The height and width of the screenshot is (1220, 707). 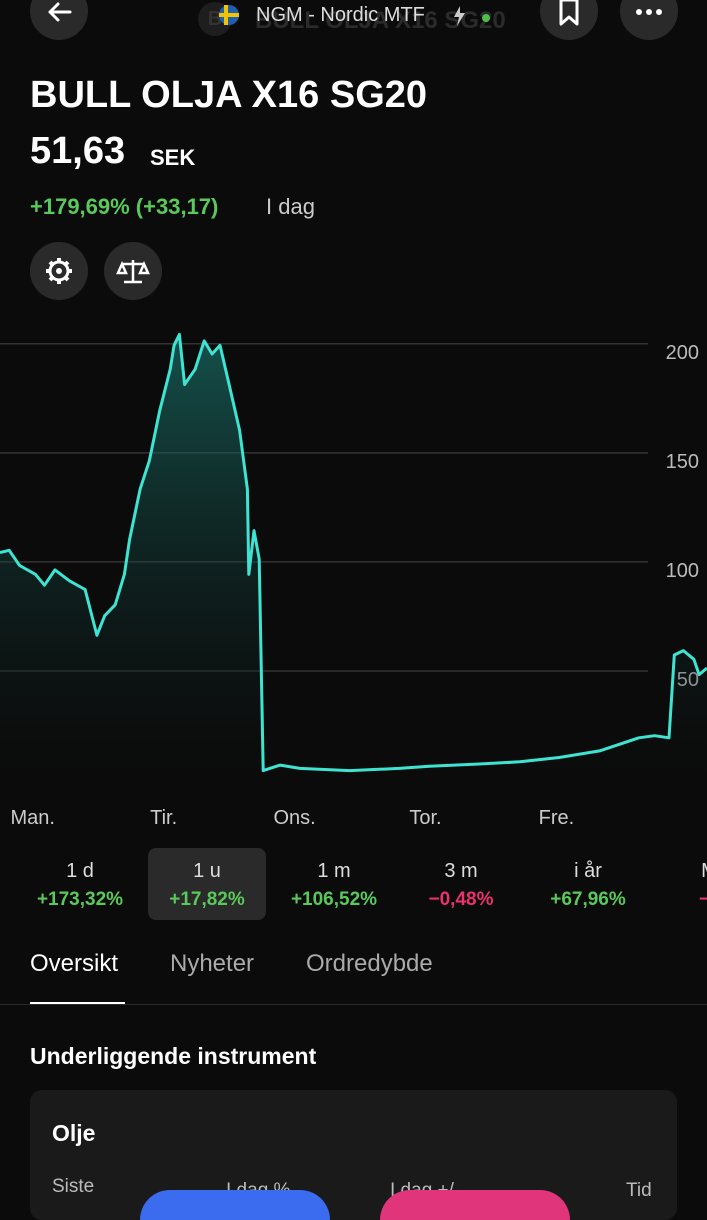 I want to click on period-label: 3 m, so click(x=461, y=871).